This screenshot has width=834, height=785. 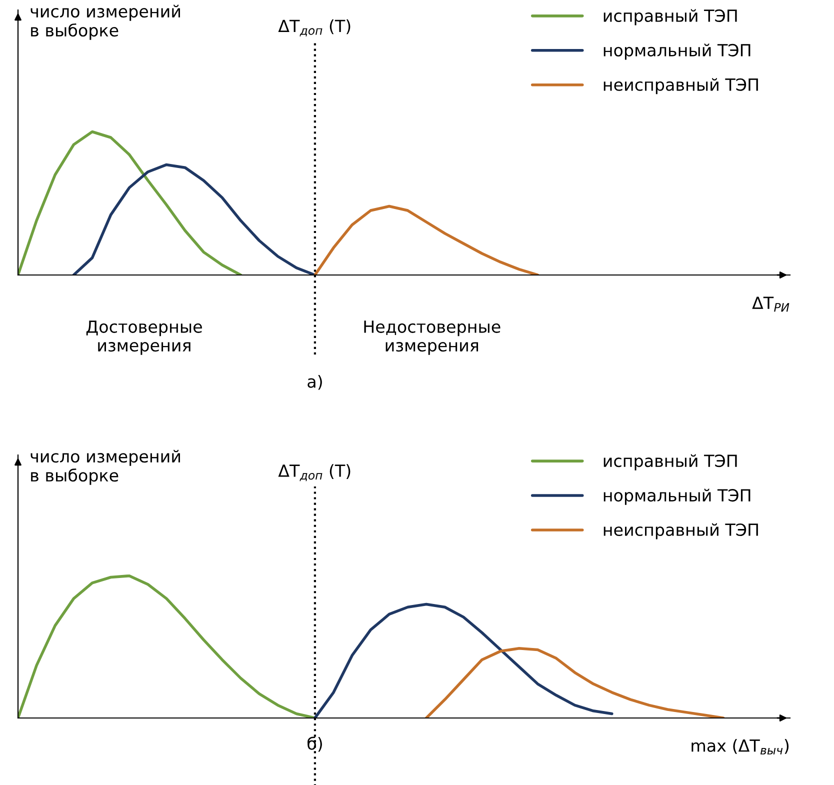 What do you see at coordinates (315, 744) in the screenshot?
I see `text: б)` at bounding box center [315, 744].